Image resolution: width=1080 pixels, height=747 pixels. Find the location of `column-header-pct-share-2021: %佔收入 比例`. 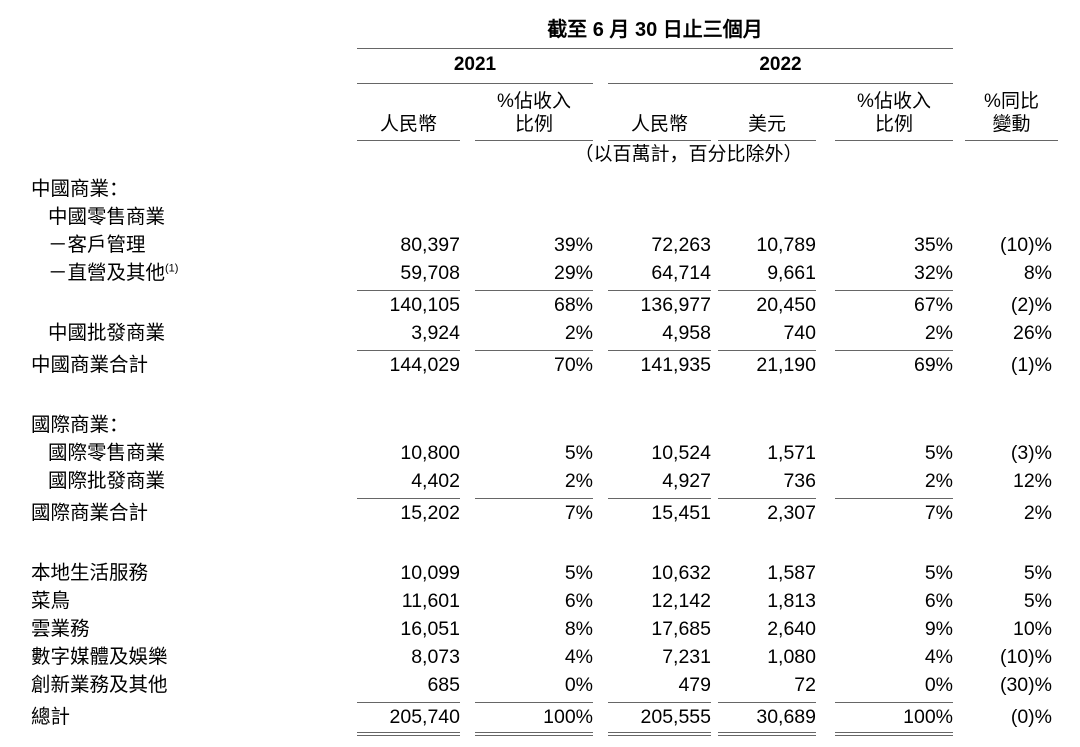

column-header-pct-share-2021: %佔收入 比例 is located at coordinates (534, 112).